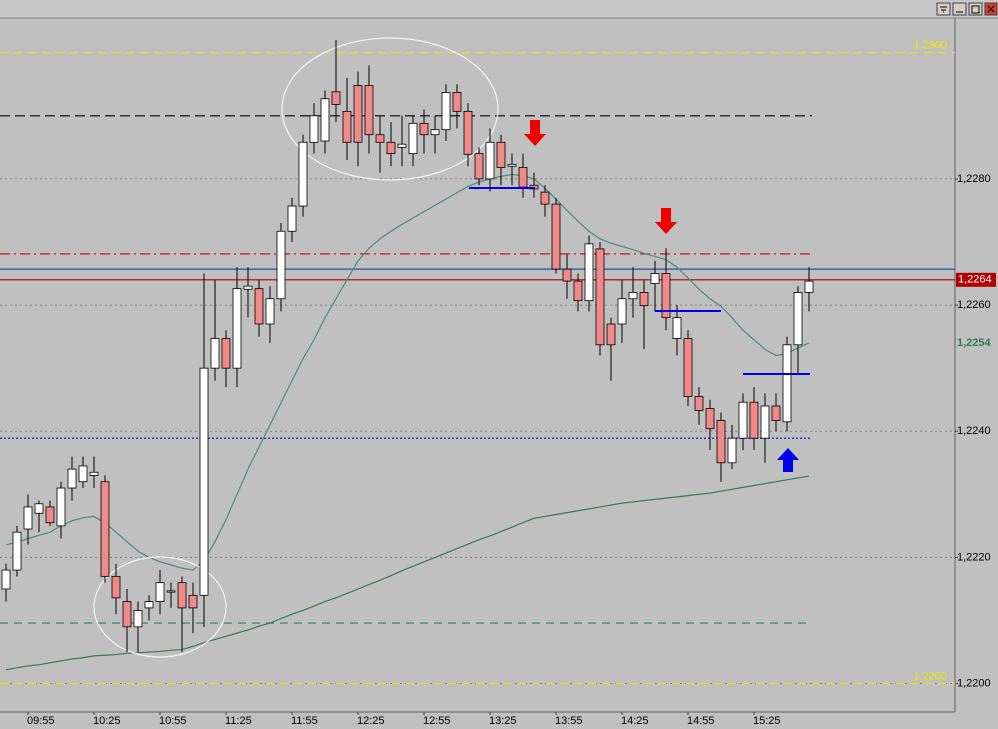 This screenshot has width=998, height=729. I want to click on x-tick-label: 11:55, so click(304, 721).